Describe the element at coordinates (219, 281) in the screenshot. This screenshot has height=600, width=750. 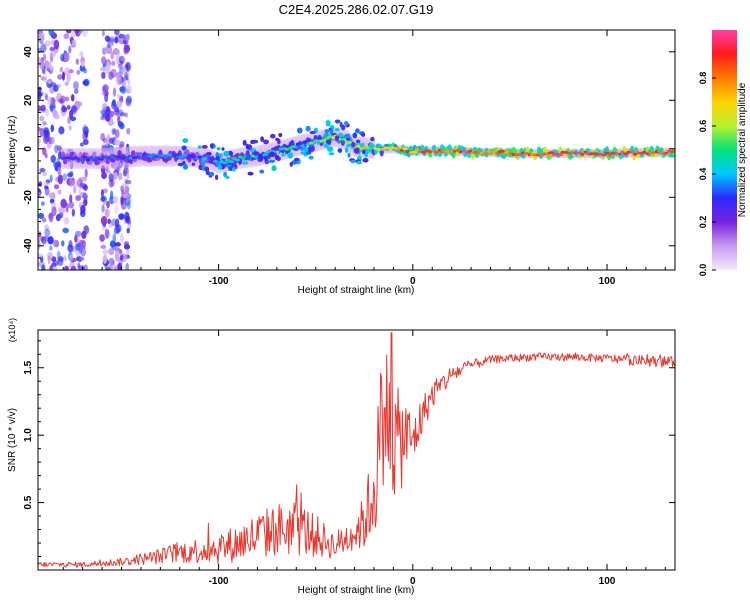
I see `spectrogram-xtick-label: -100` at that location.